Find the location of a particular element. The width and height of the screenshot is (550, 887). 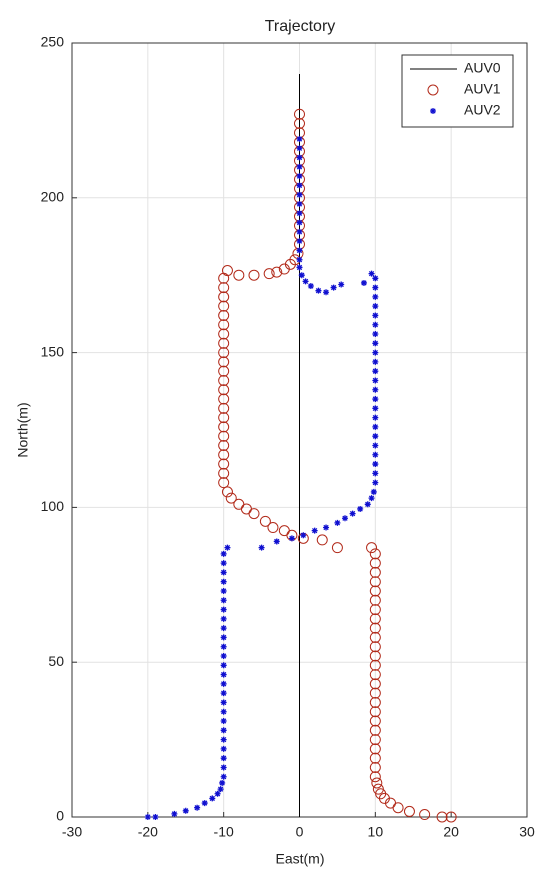

x-tick-label: 0 is located at coordinates (300, 832).